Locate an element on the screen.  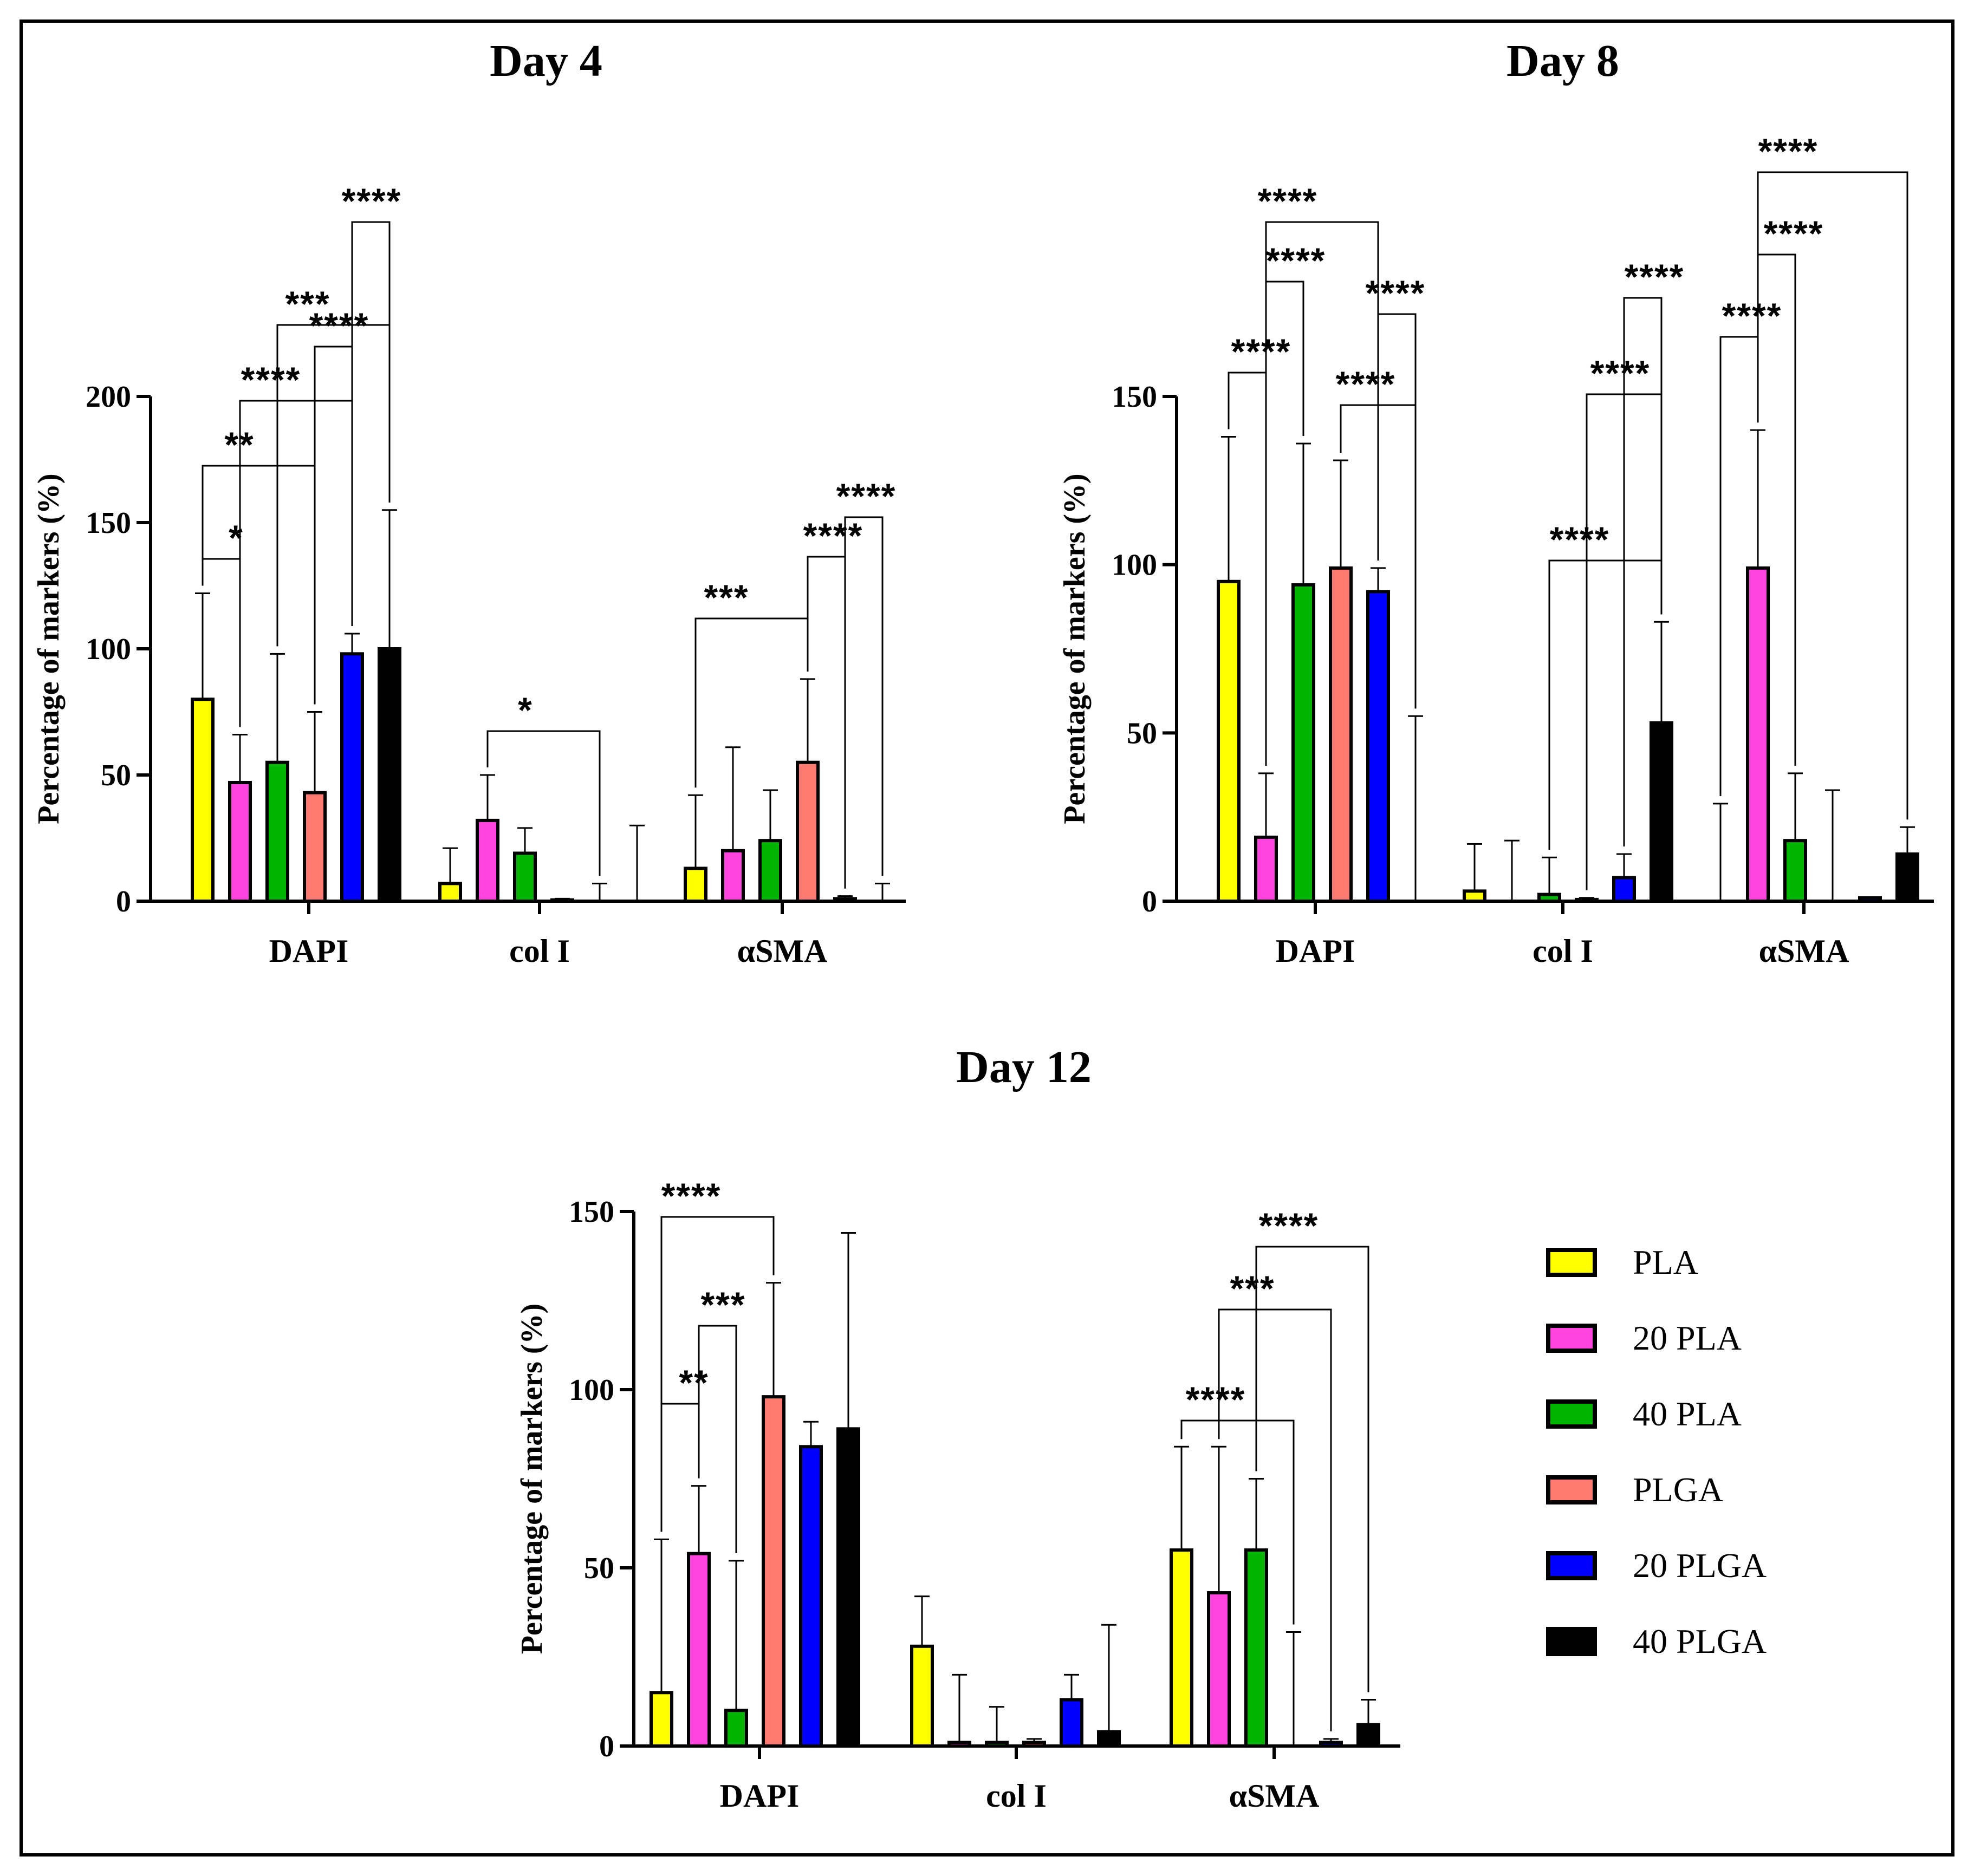
y-tick-label: 0 is located at coordinates (1149, 902).